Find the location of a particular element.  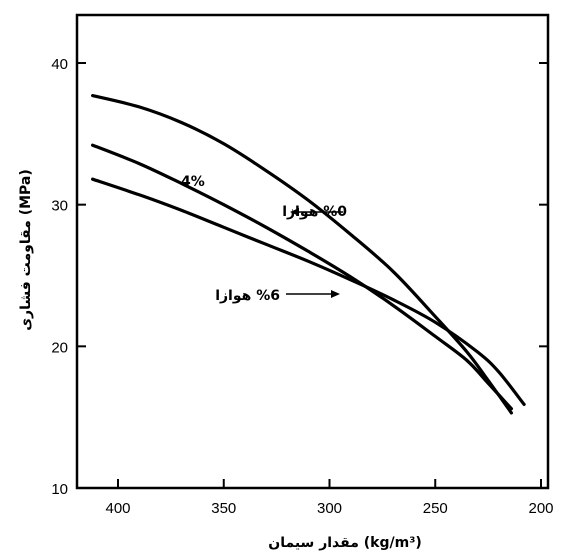

x-tick-label-200: 200 is located at coordinates (540, 508).